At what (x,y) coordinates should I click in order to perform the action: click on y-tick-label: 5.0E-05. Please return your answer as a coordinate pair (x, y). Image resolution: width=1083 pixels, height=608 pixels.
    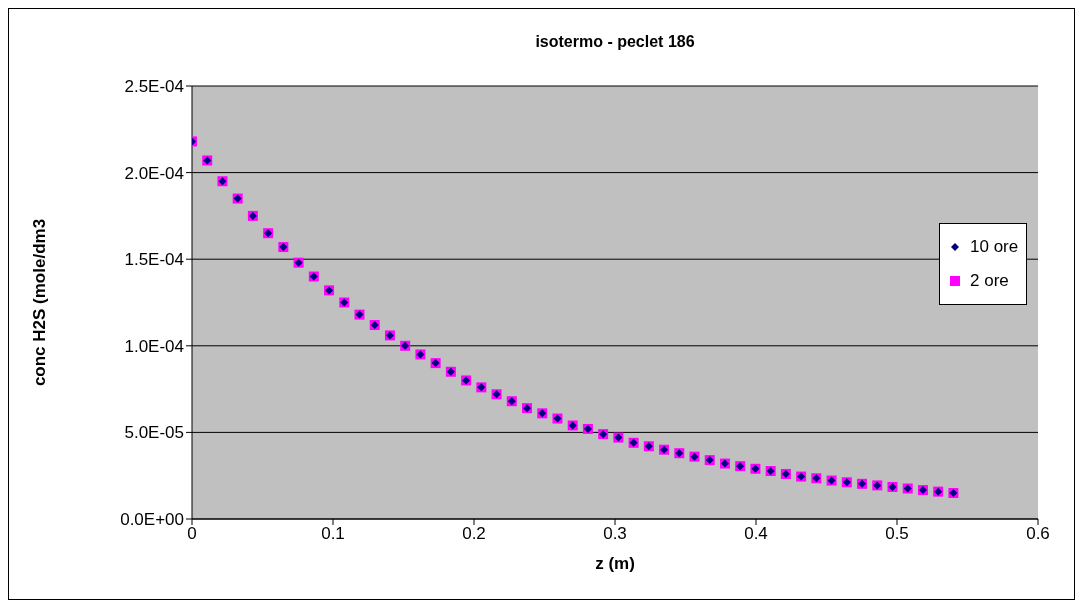
    Looking at the image, I should click on (154, 433).